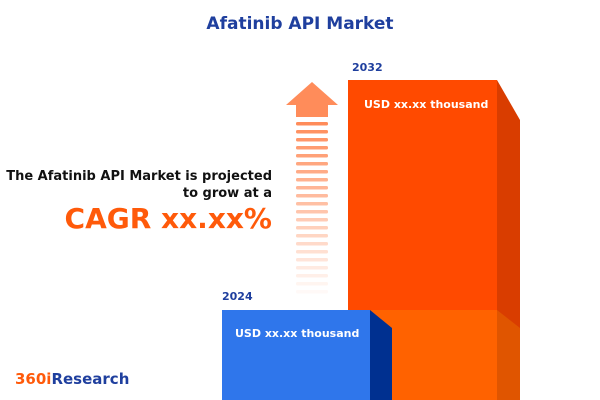  I want to click on logo: 360iResearch, so click(72, 379).